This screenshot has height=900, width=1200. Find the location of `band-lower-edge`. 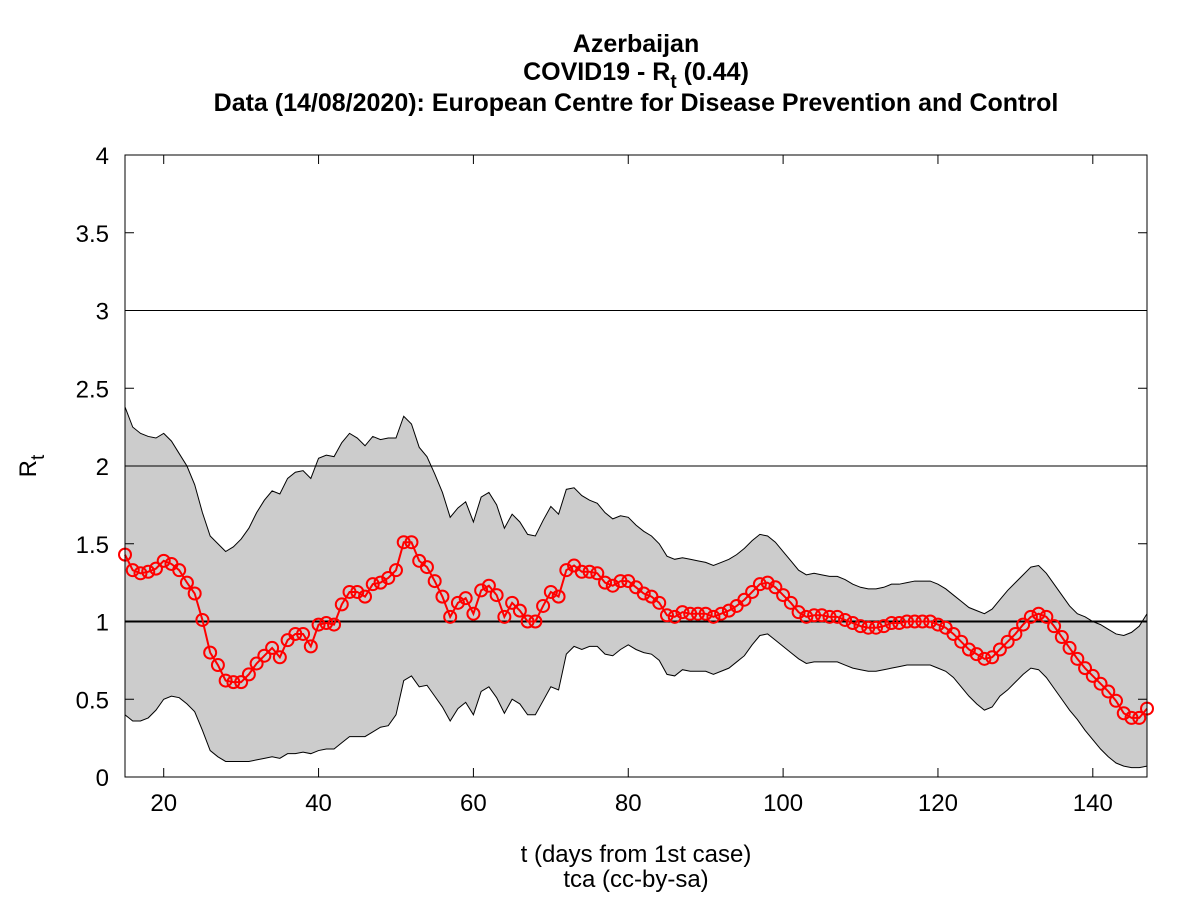

band-lower-edge is located at coordinates (636, 701).